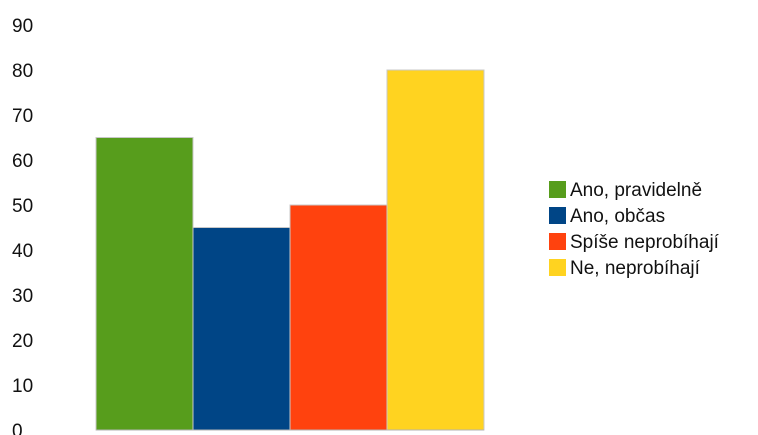 The image size is (758, 435). I want to click on y-tick-label-20: 20, so click(22, 341).